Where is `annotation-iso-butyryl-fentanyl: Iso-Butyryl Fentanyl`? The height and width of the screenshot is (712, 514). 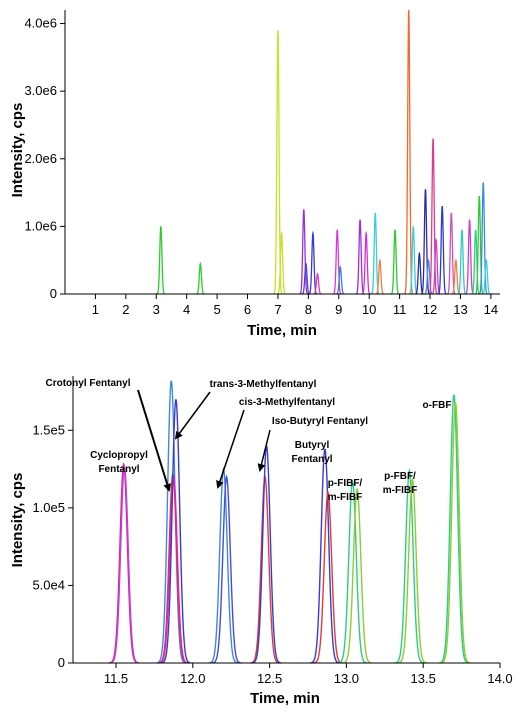 annotation-iso-butyryl-fentanyl: Iso-Butyryl Fentanyl is located at coordinates (312, 444).